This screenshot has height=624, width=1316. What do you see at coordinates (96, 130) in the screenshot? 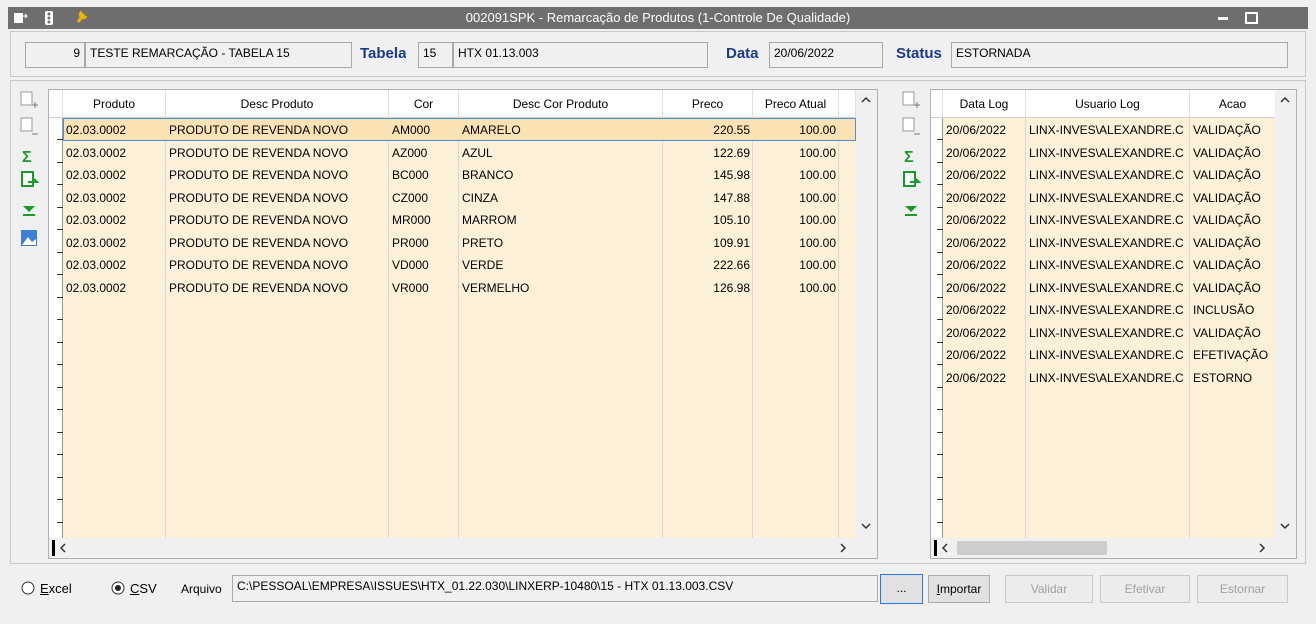
I see `grid-cell: 02.03.0002` at bounding box center [96, 130].